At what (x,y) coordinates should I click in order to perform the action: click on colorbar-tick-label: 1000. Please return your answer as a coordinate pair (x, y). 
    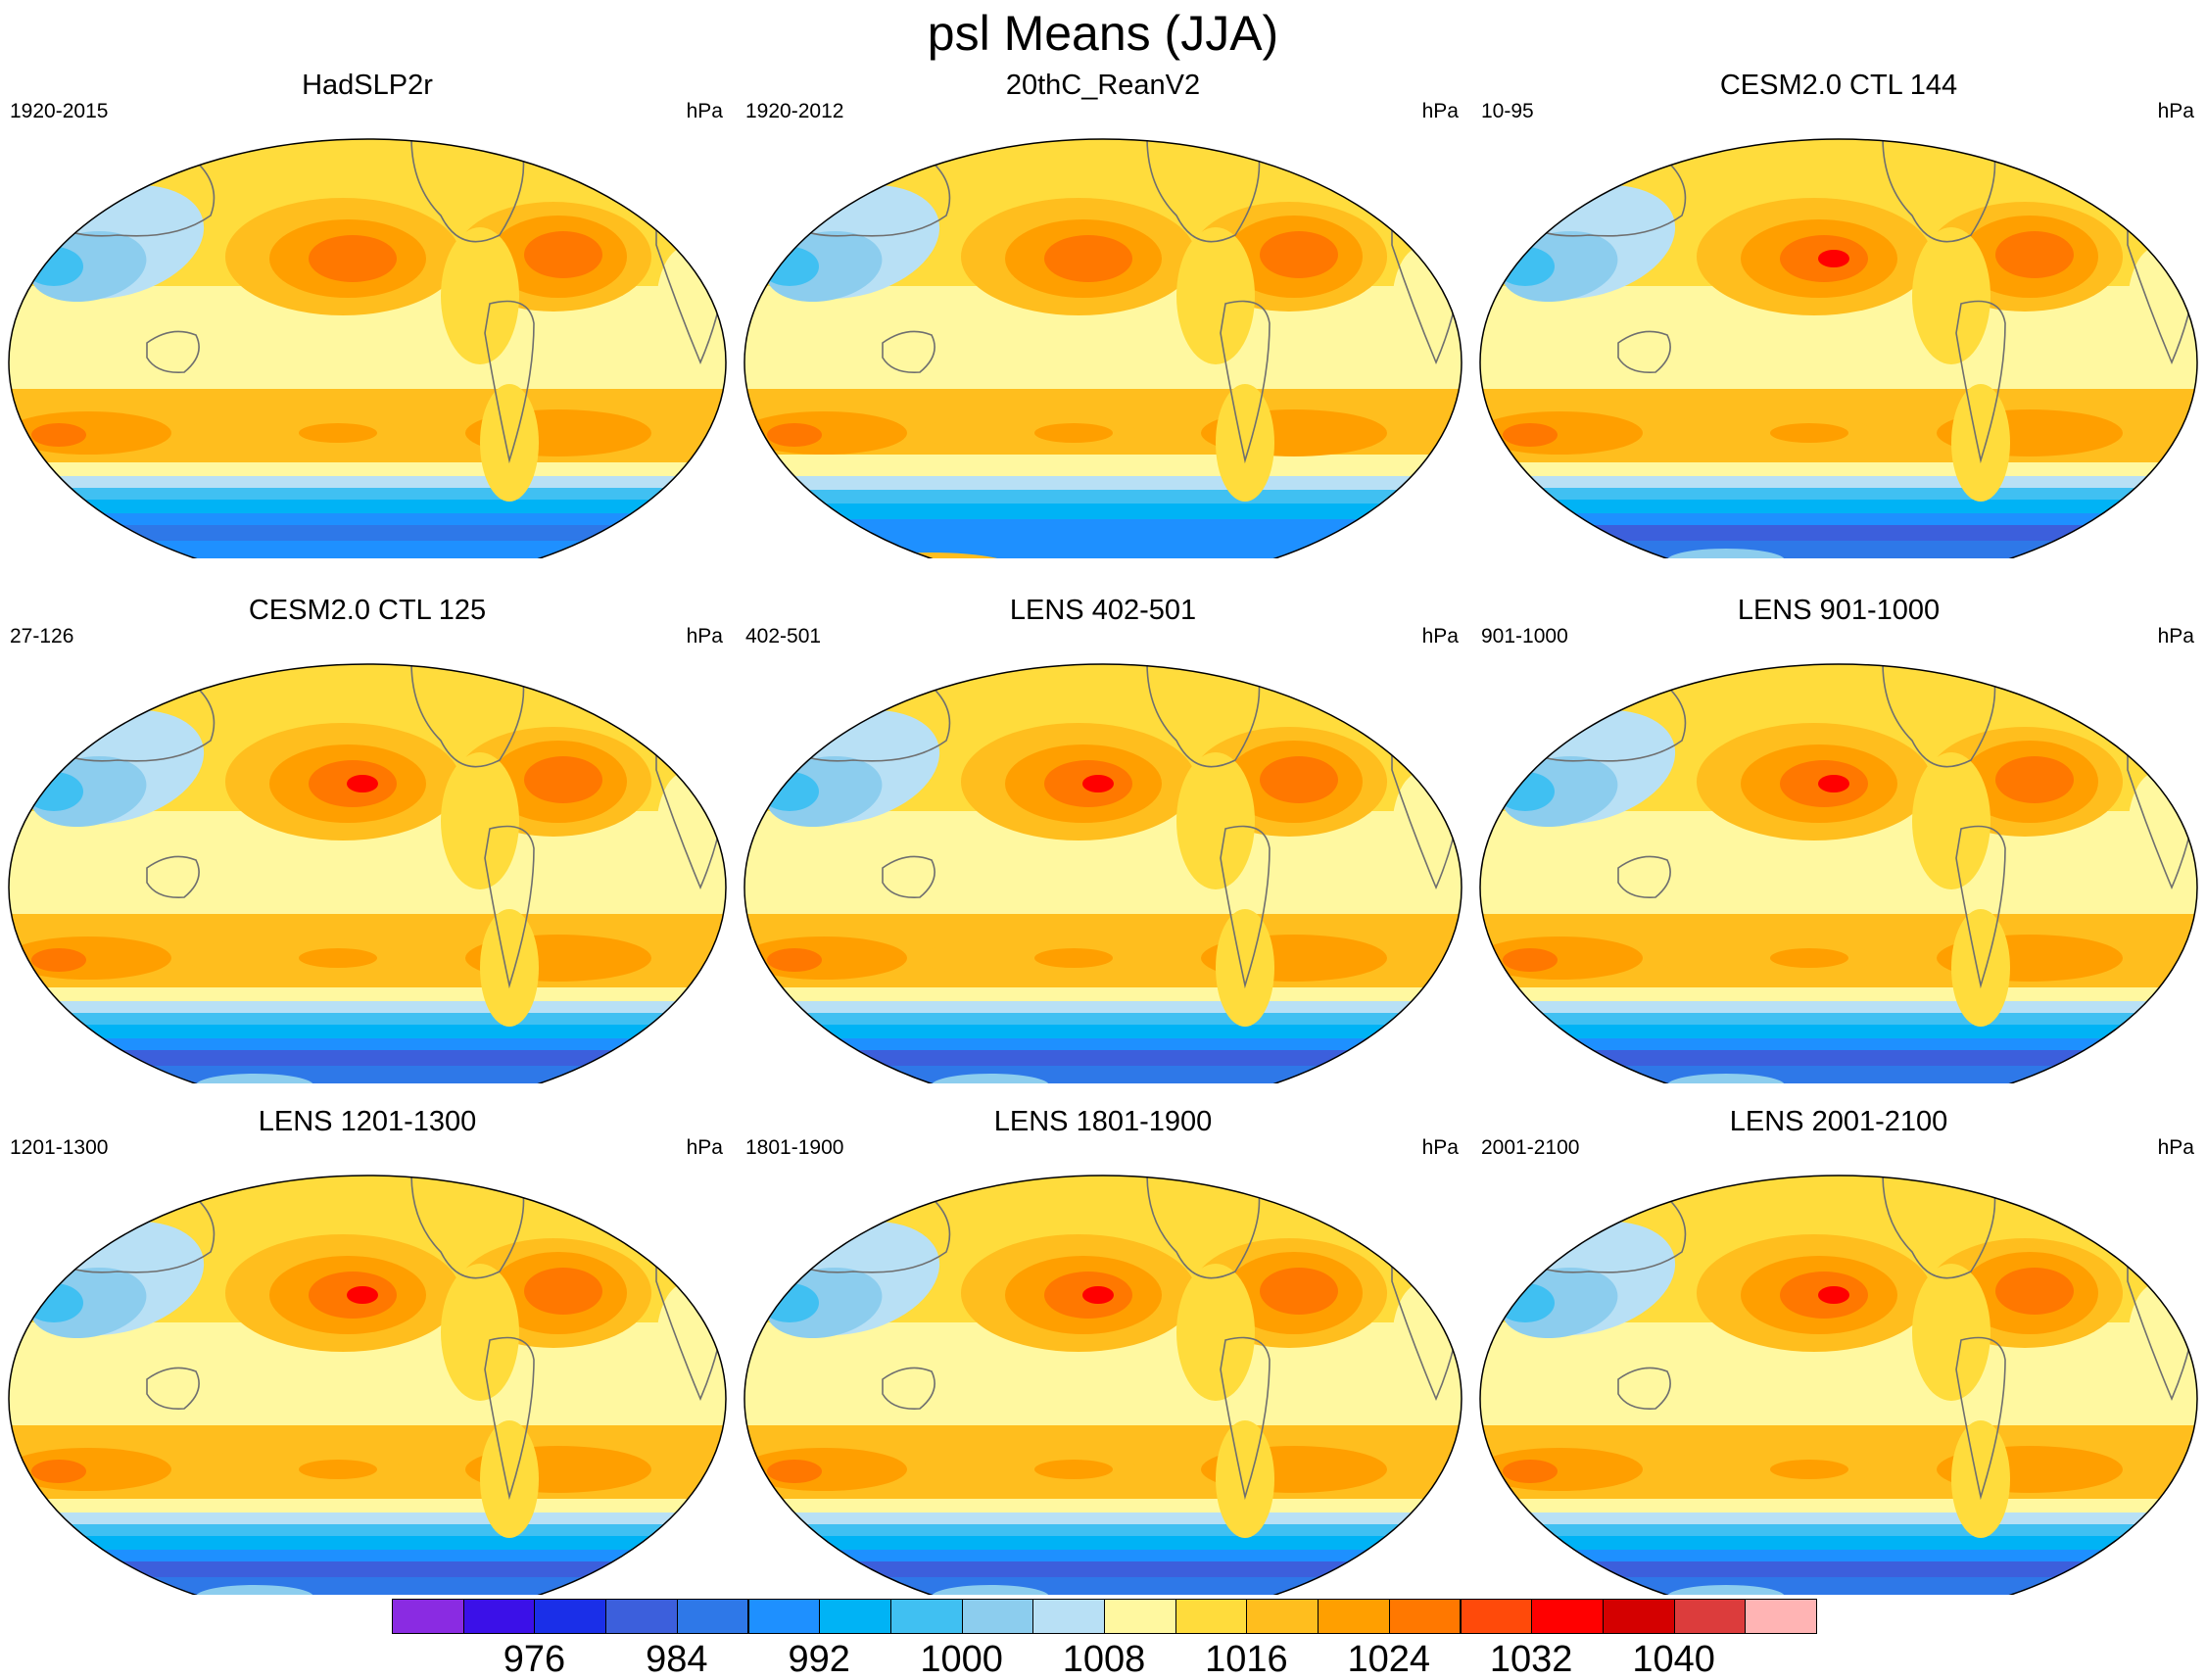
    Looking at the image, I should click on (961, 1659).